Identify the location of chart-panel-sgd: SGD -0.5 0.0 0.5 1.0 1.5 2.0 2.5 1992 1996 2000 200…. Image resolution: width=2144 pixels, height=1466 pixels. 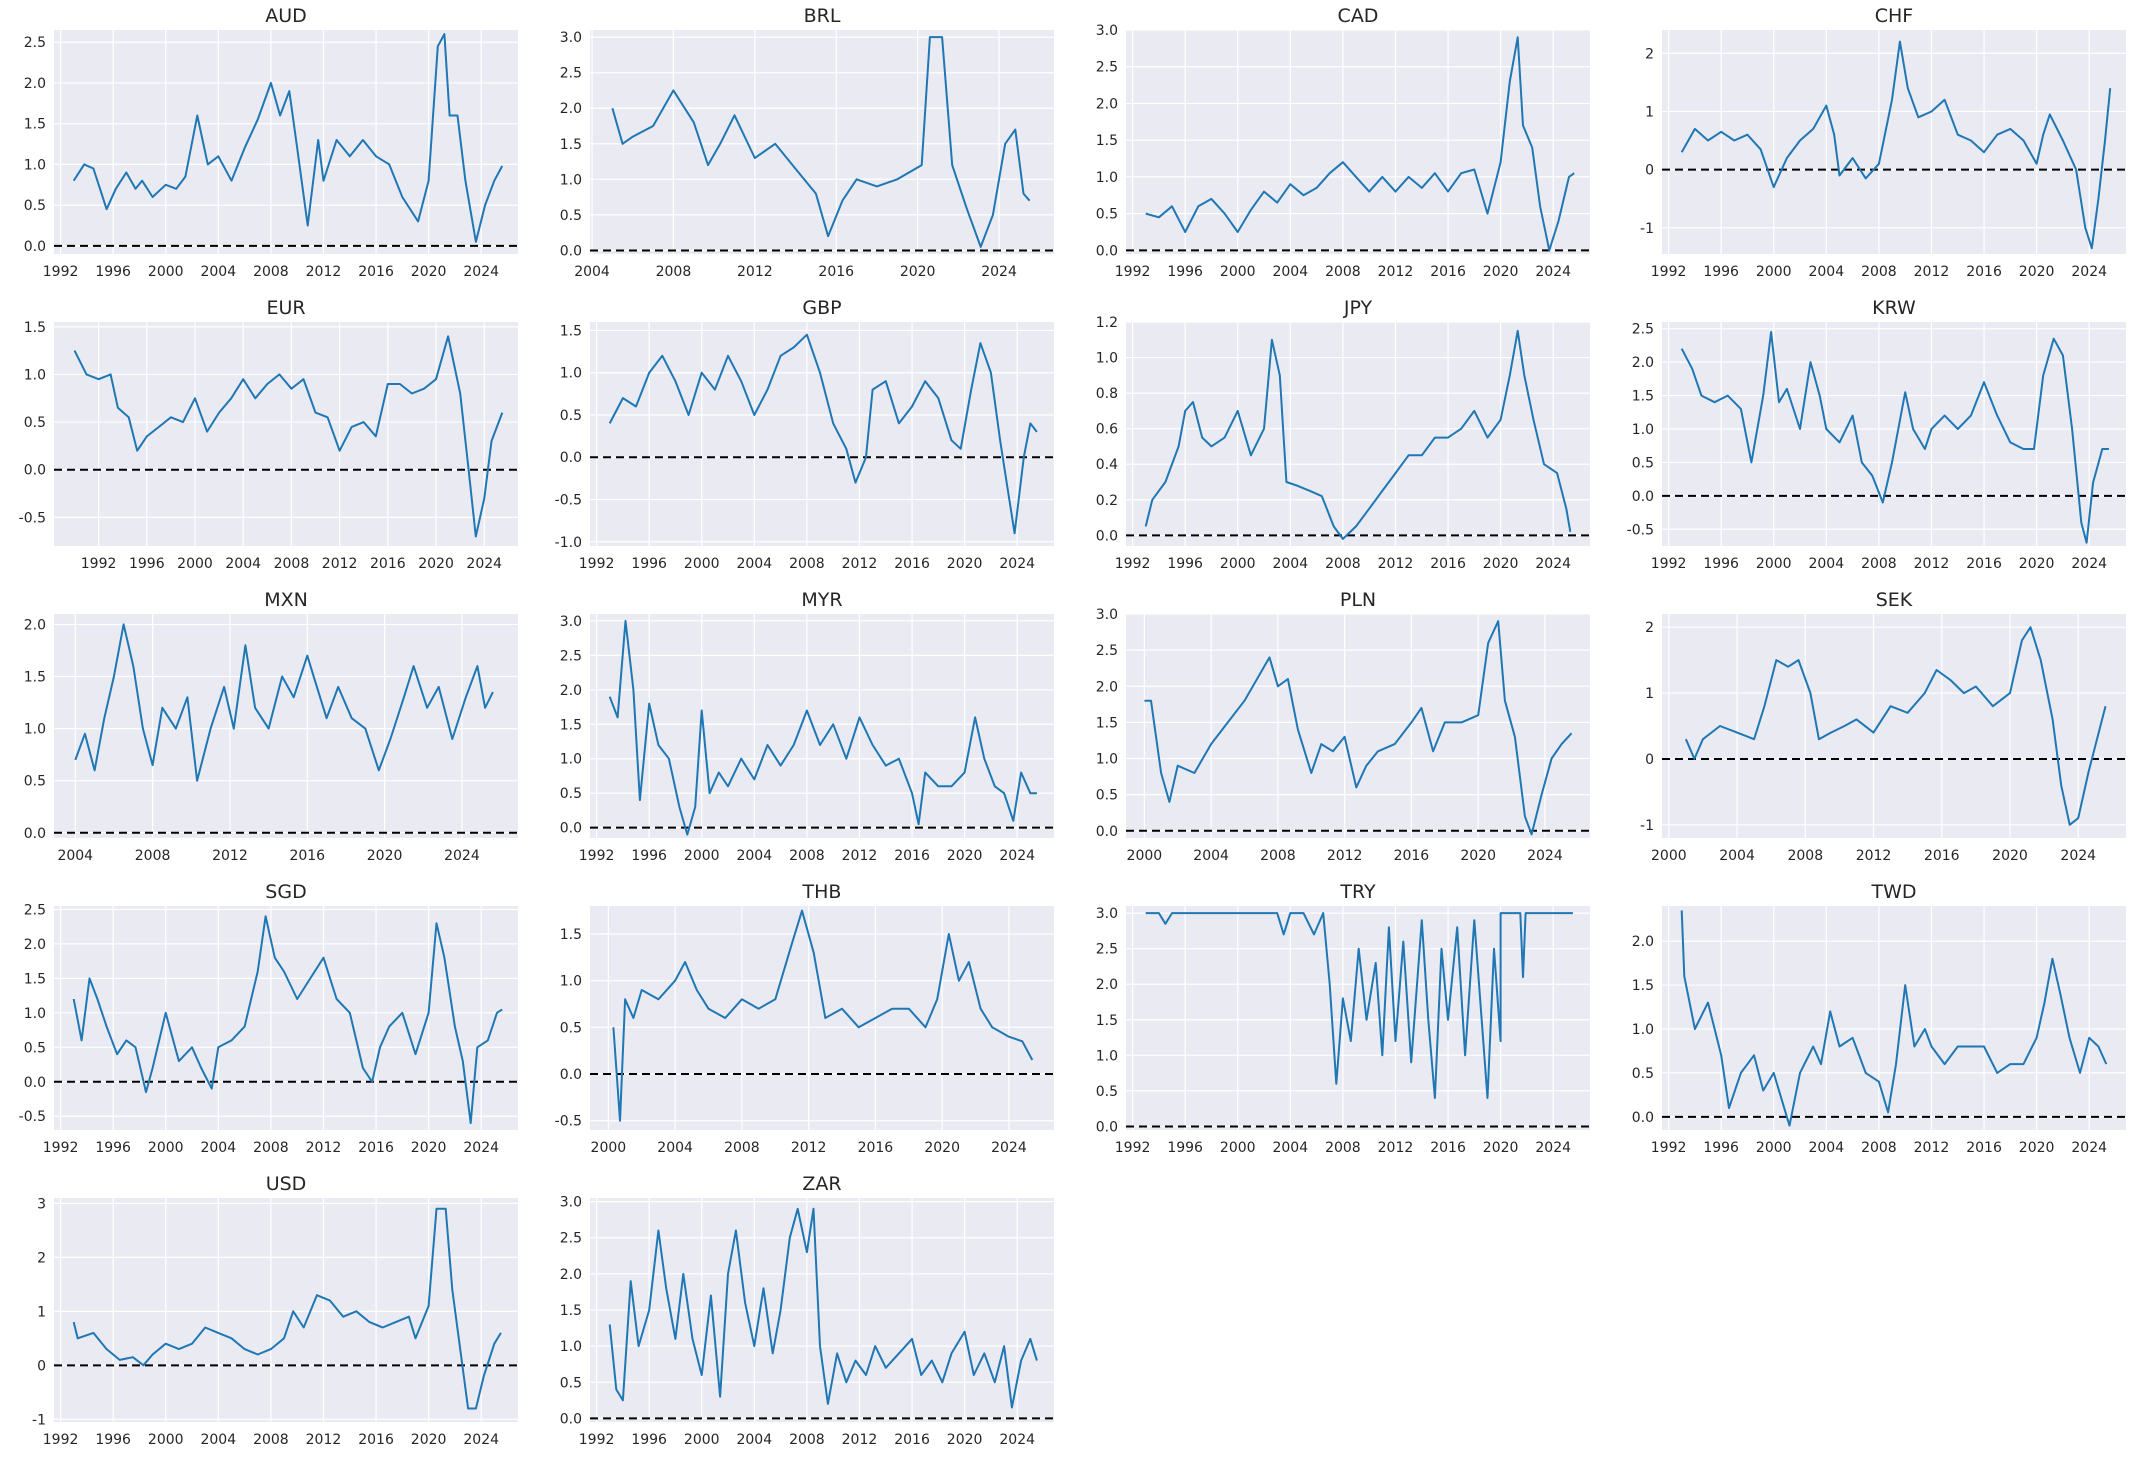
(268, 1022).